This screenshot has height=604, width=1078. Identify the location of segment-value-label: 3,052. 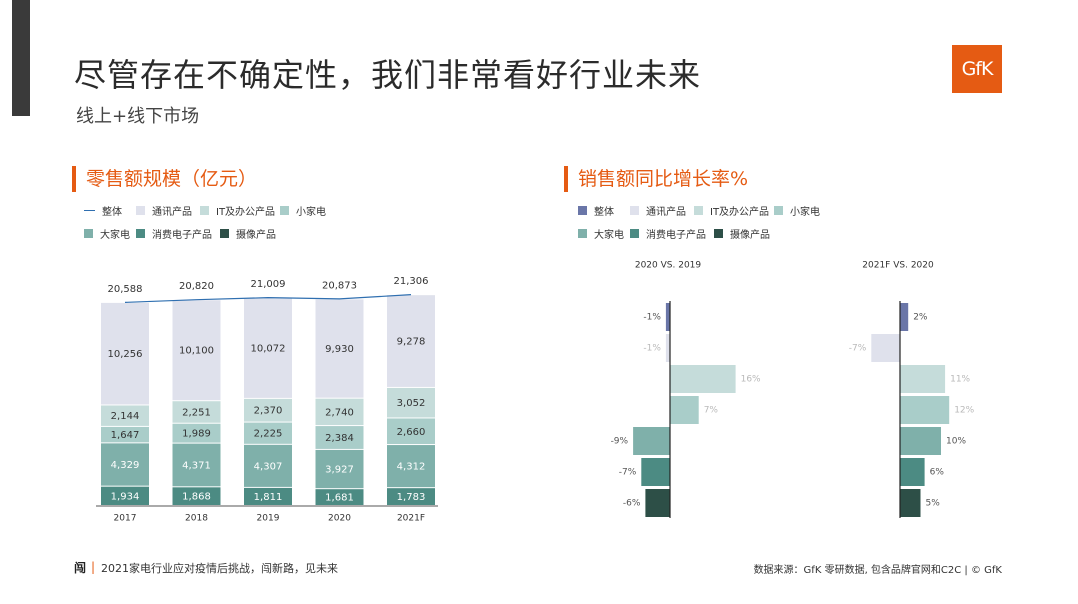
(411, 403).